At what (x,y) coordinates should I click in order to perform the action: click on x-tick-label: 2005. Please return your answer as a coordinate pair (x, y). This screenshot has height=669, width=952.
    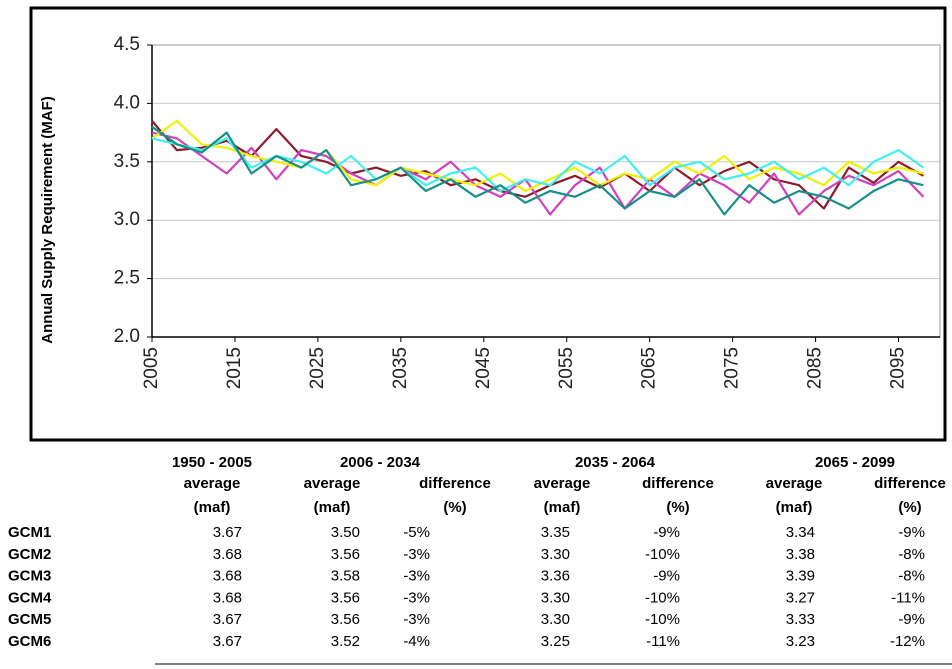
    Looking at the image, I should click on (151, 368).